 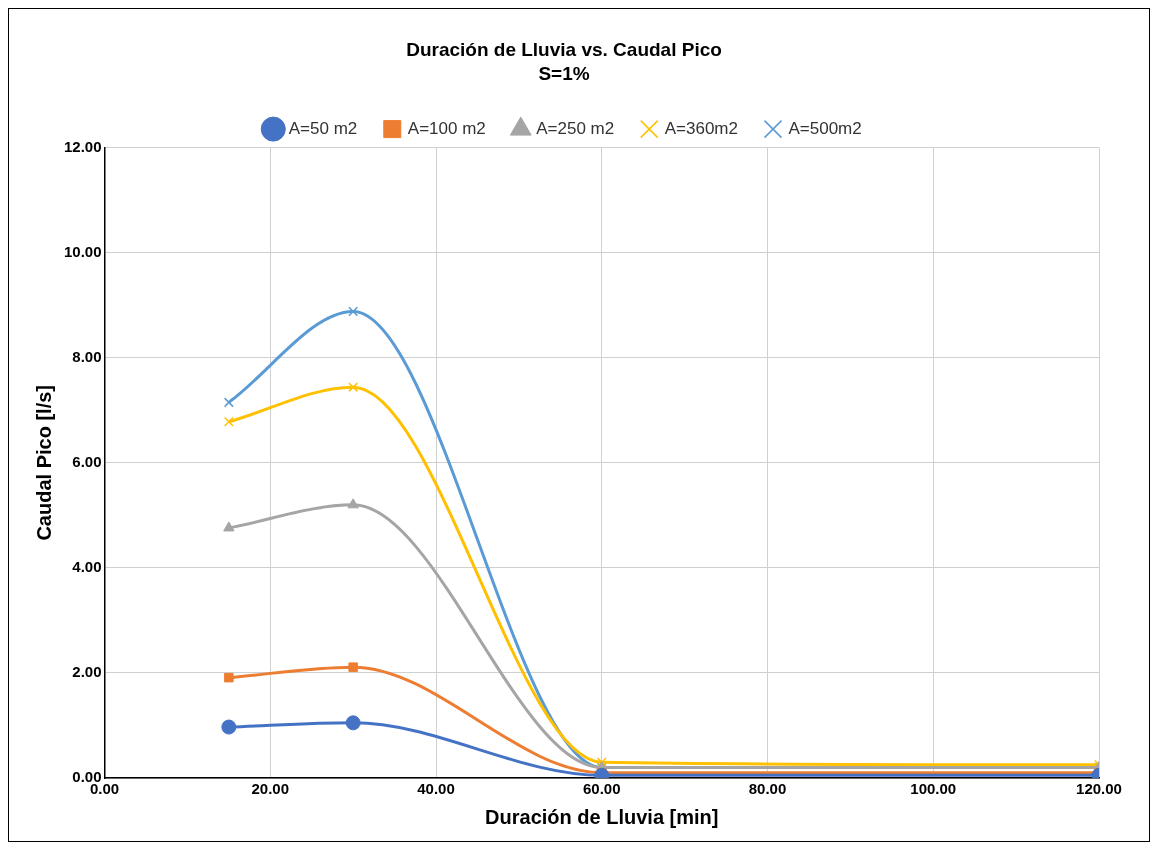 I want to click on legend-label: A=50 m2, so click(x=323, y=128).